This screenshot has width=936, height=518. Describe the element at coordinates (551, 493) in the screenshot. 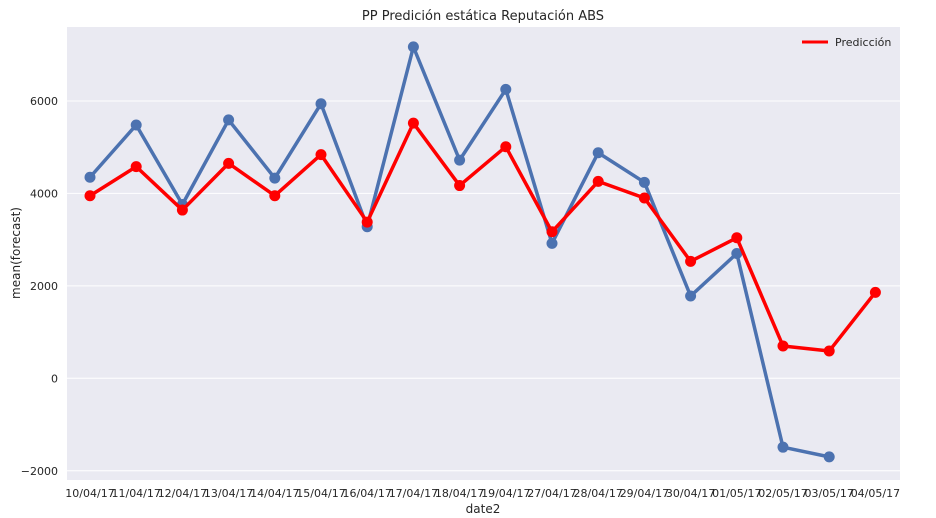

I see `x-tick-label: 27/04/17` at that location.